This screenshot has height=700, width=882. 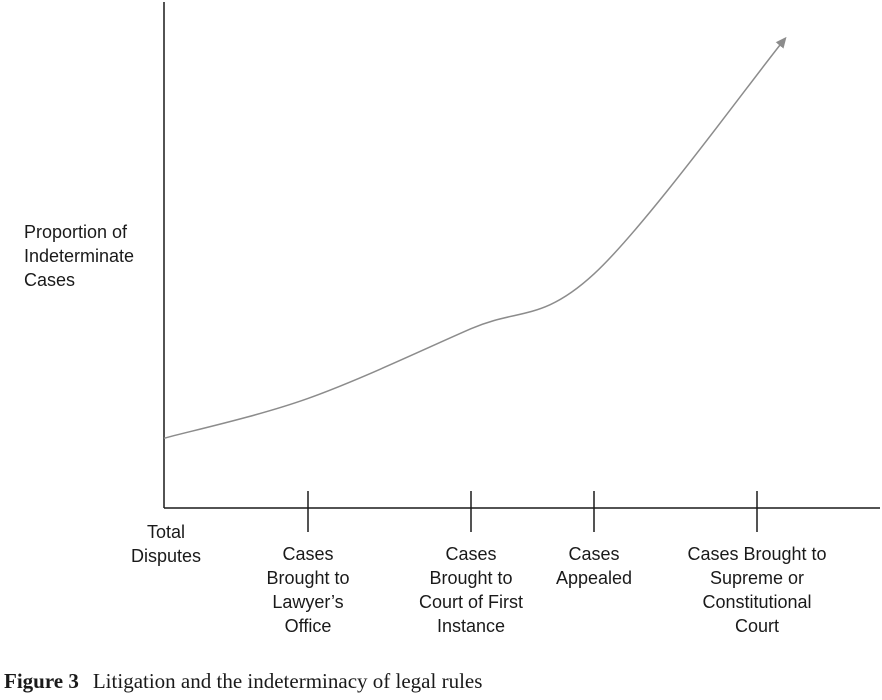 I want to click on x-tick-label-line: Court of First, so click(x=471, y=602).